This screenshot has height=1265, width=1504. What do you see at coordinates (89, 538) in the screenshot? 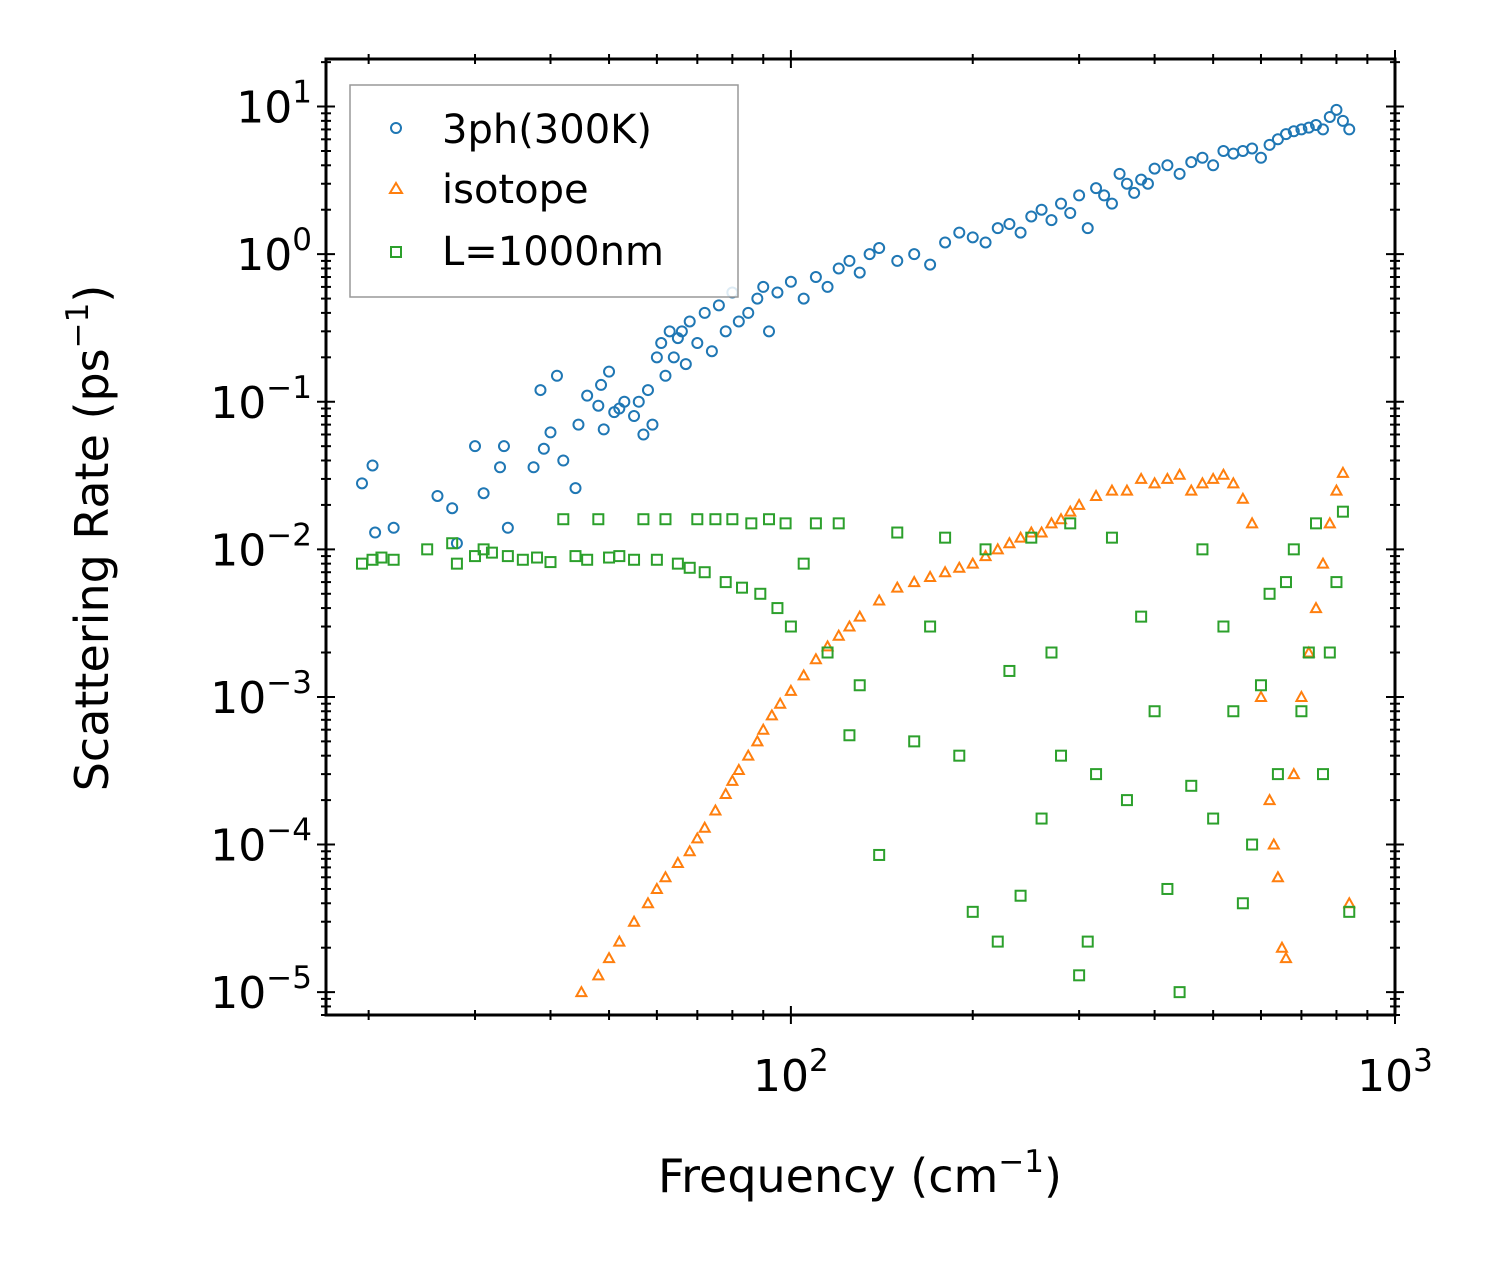
I see `y-axis-label: Scattering Rate (ps−1)` at bounding box center [89, 538].